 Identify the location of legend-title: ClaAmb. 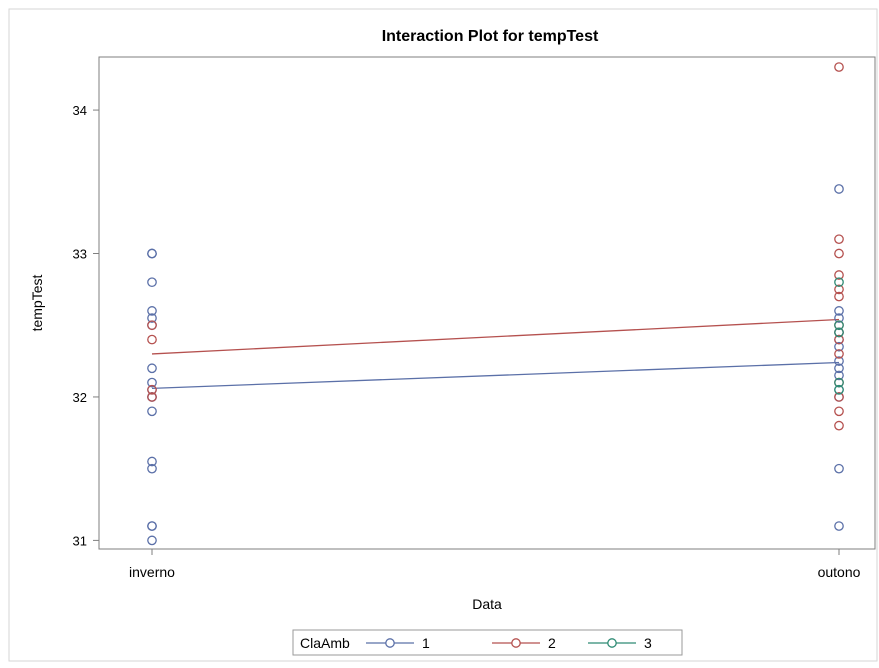
(325, 643).